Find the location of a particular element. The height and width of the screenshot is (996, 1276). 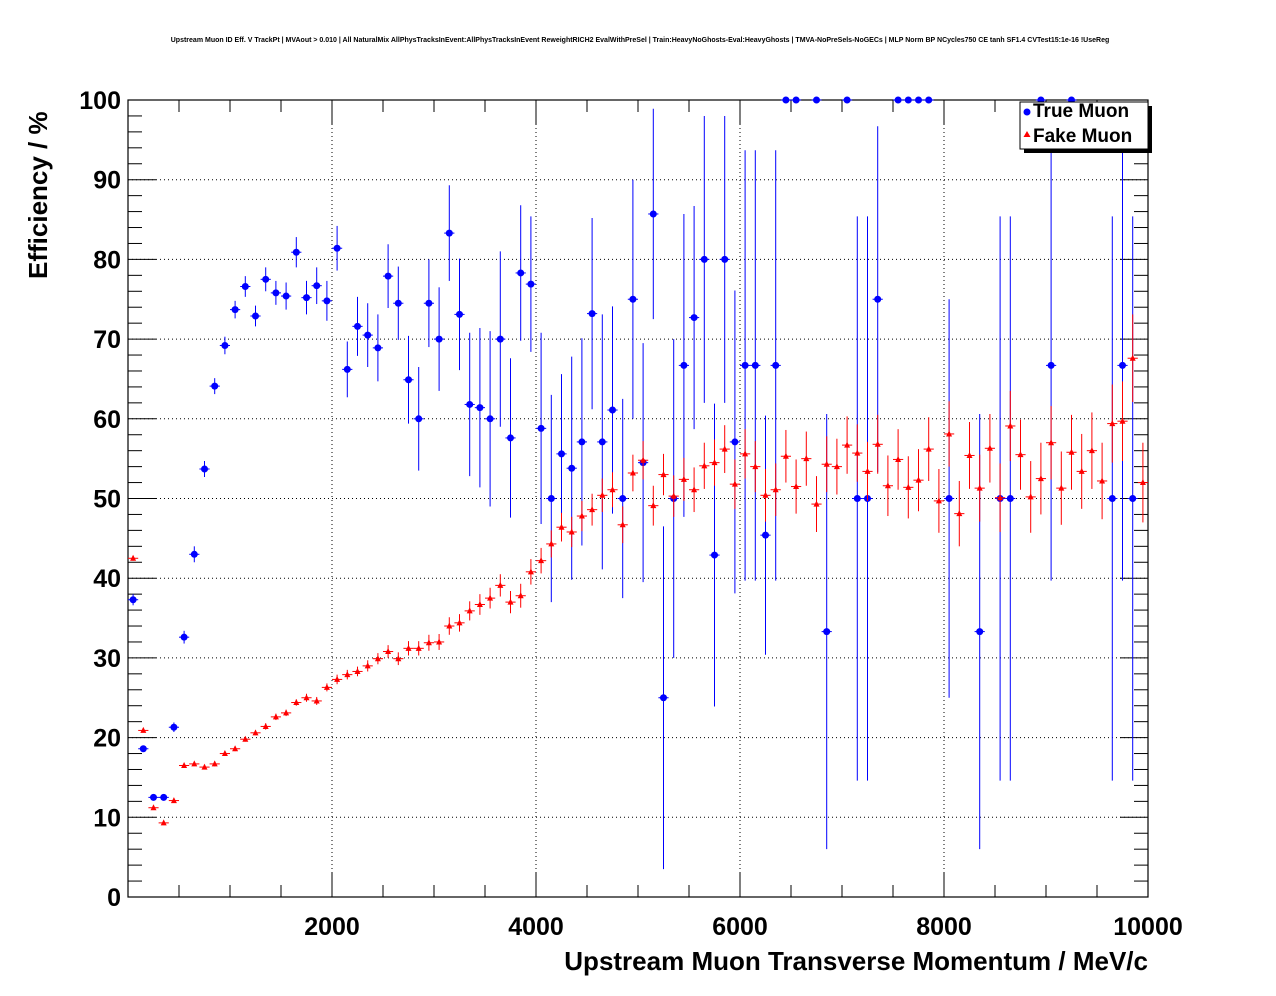

y-axis-title: Efficiency / % is located at coordinates (38, 195).